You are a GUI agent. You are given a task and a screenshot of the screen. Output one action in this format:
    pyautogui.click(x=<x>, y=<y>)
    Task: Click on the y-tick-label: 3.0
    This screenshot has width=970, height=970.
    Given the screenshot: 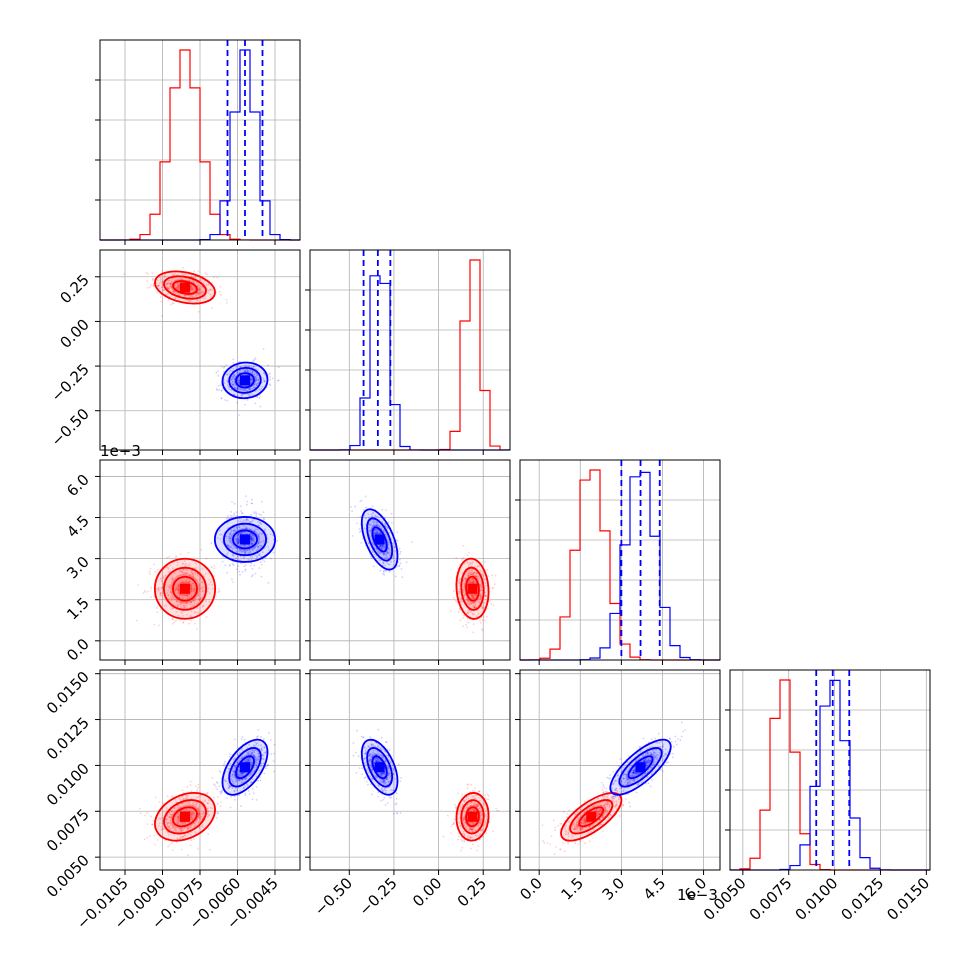 What is the action you would take?
    pyautogui.click(x=78, y=568)
    